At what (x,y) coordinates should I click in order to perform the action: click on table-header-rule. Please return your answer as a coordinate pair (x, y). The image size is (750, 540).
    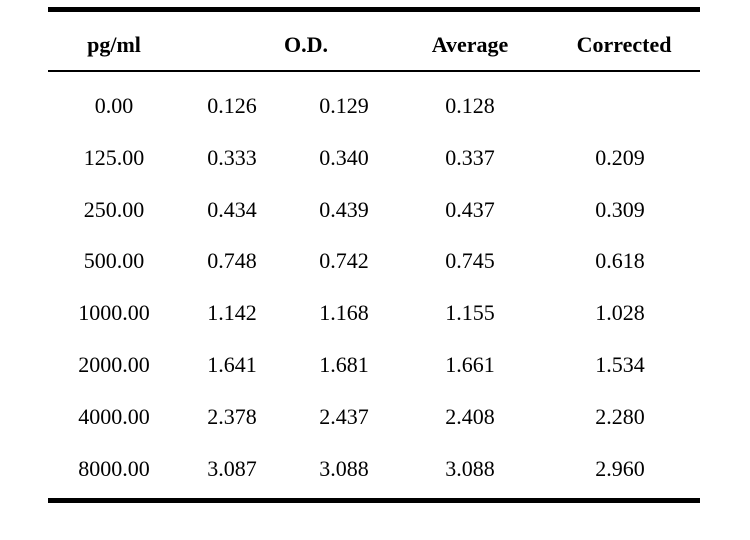
    Looking at the image, I should click on (374, 71).